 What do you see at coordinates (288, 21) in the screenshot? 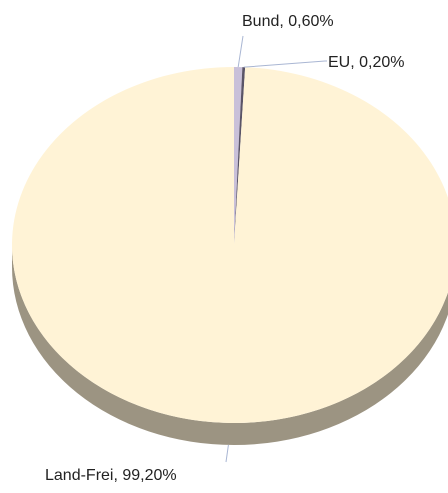
I see `label-bund: Bund, 0,60%` at bounding box center [288, 21].